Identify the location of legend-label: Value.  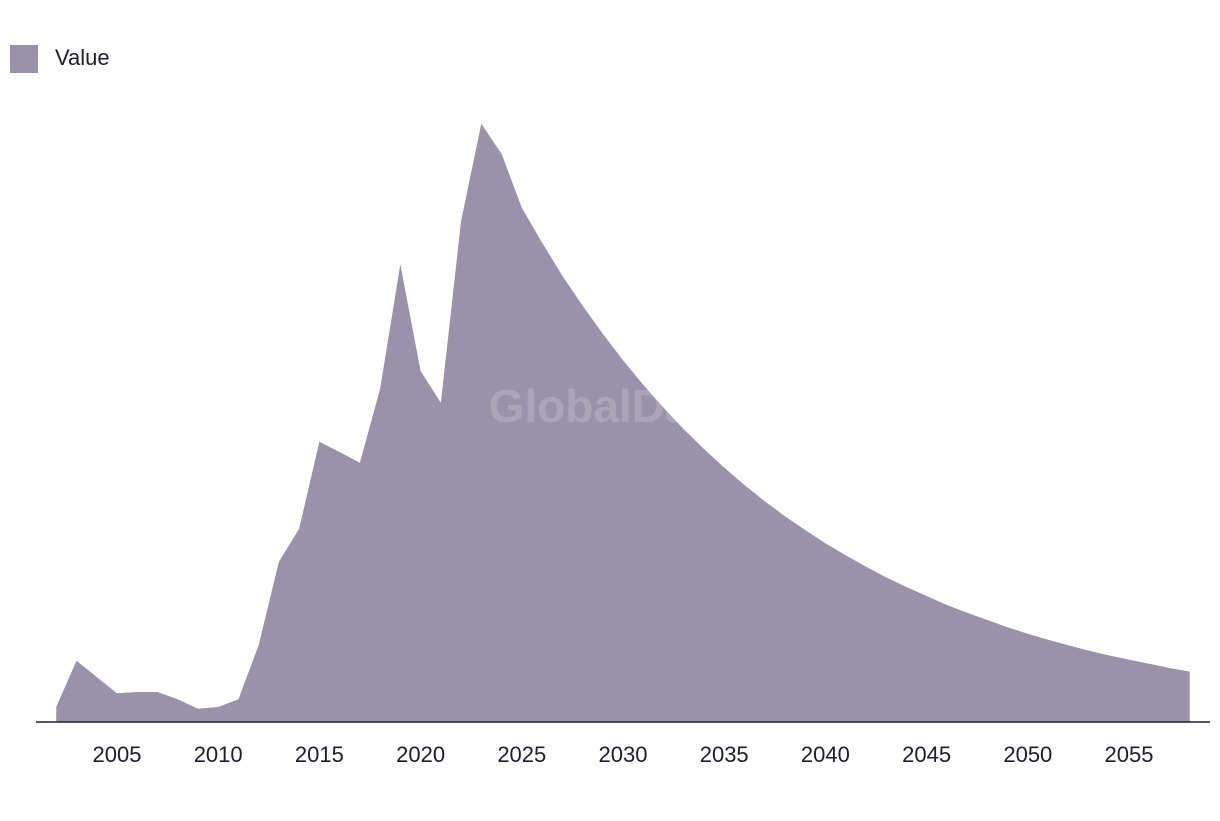
(82, 57).